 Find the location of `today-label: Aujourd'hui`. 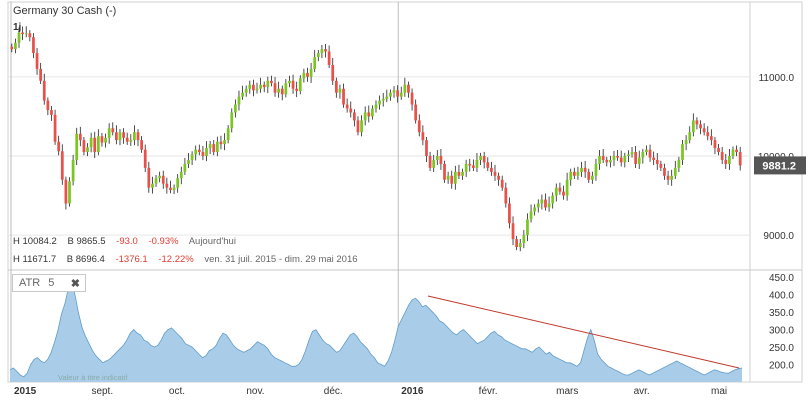

today-label: Aujourd'hui is located at coordinates (212, 241).